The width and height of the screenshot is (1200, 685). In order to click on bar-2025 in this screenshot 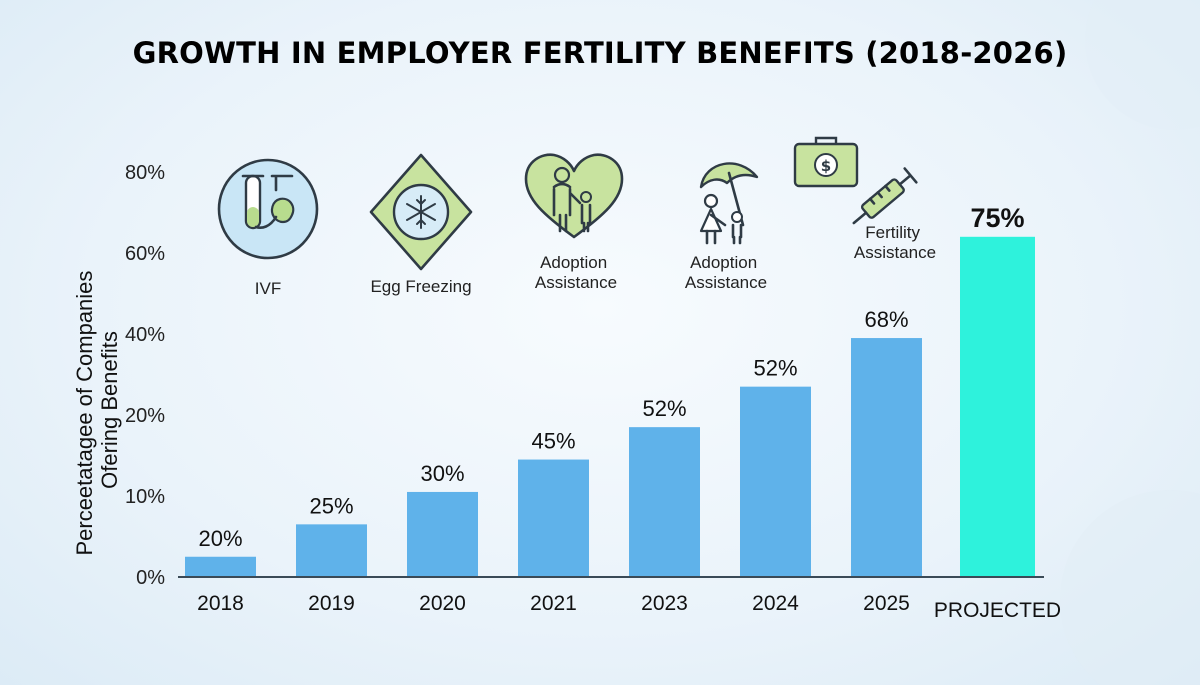, I will do `click(886, 457)`.